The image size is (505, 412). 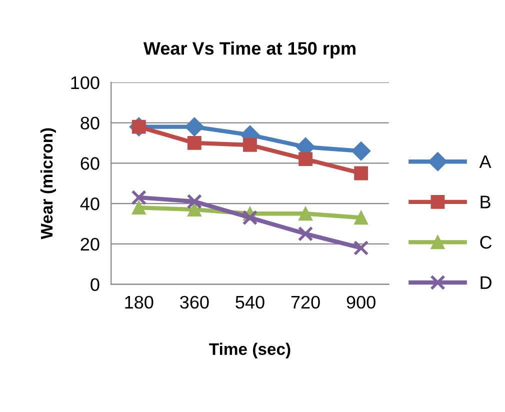 What do you see at coordinates (90, 244) in the screenshot?
I see `y-tick-label: 20` at bounding box center [90, 244].